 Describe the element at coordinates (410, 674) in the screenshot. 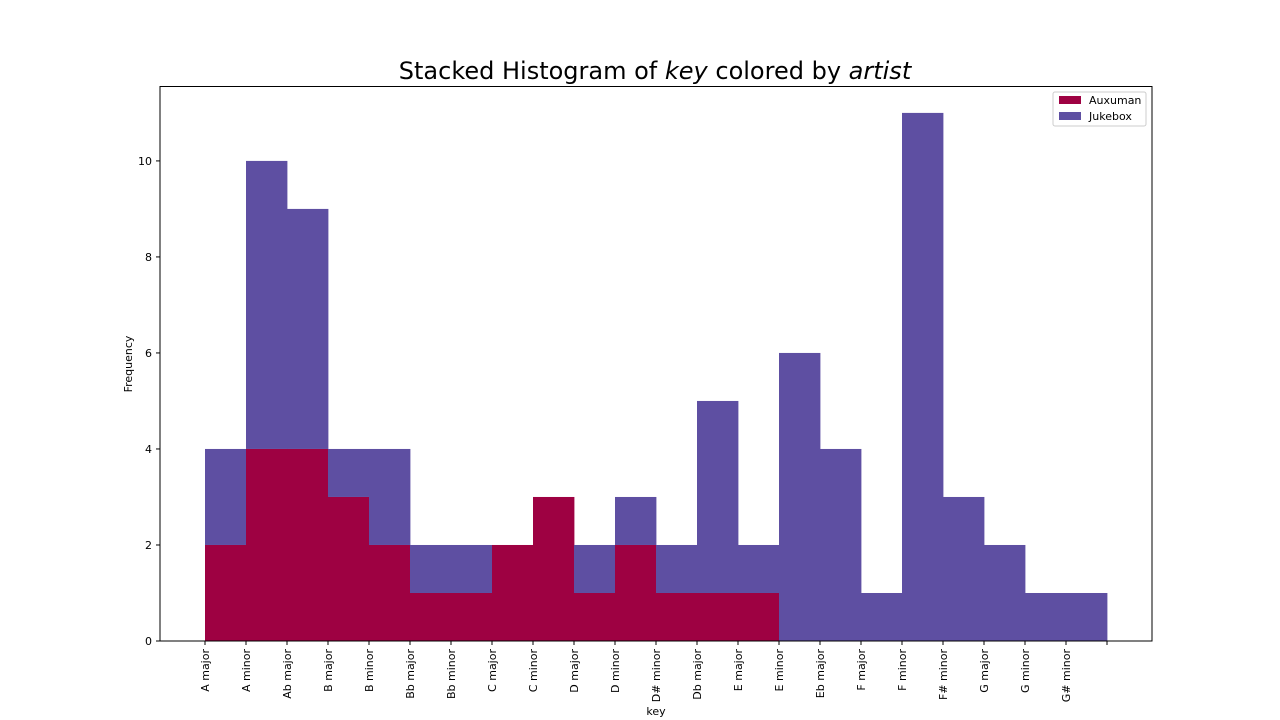

I see `x-tick-label: Bb major` at that location.